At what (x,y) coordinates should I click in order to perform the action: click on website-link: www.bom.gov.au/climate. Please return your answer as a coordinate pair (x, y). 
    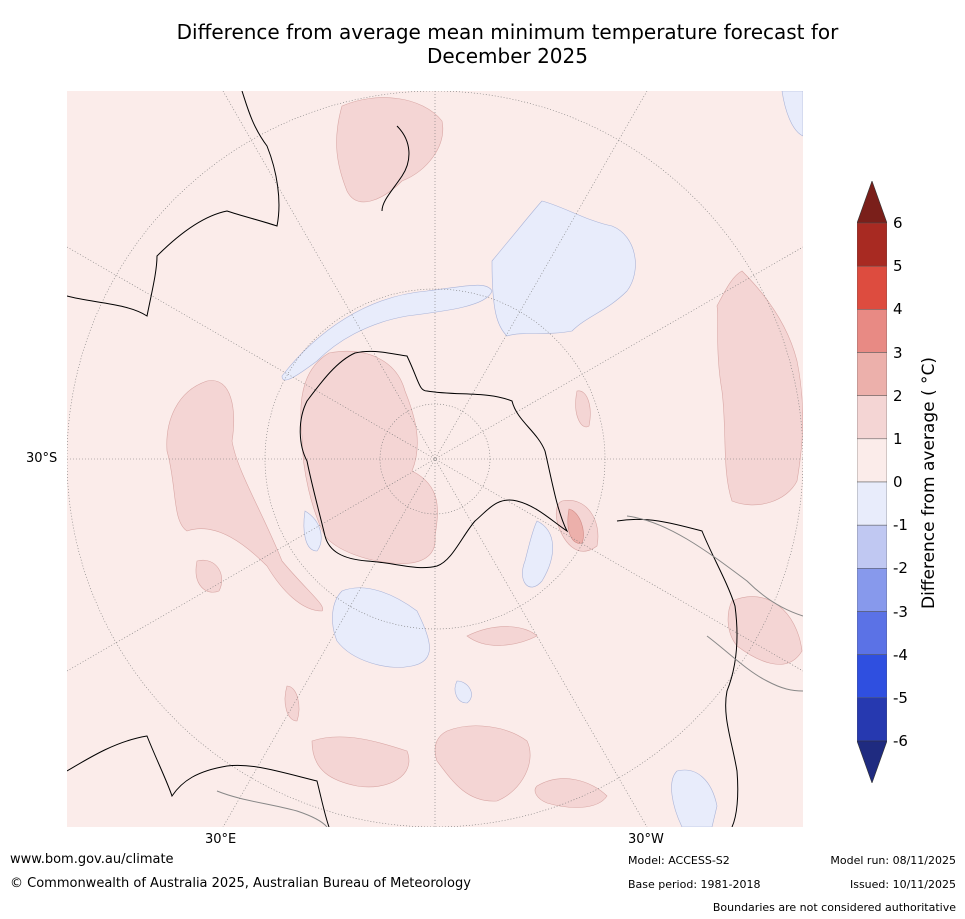
    Looking at the image, I should click on (92, 859).